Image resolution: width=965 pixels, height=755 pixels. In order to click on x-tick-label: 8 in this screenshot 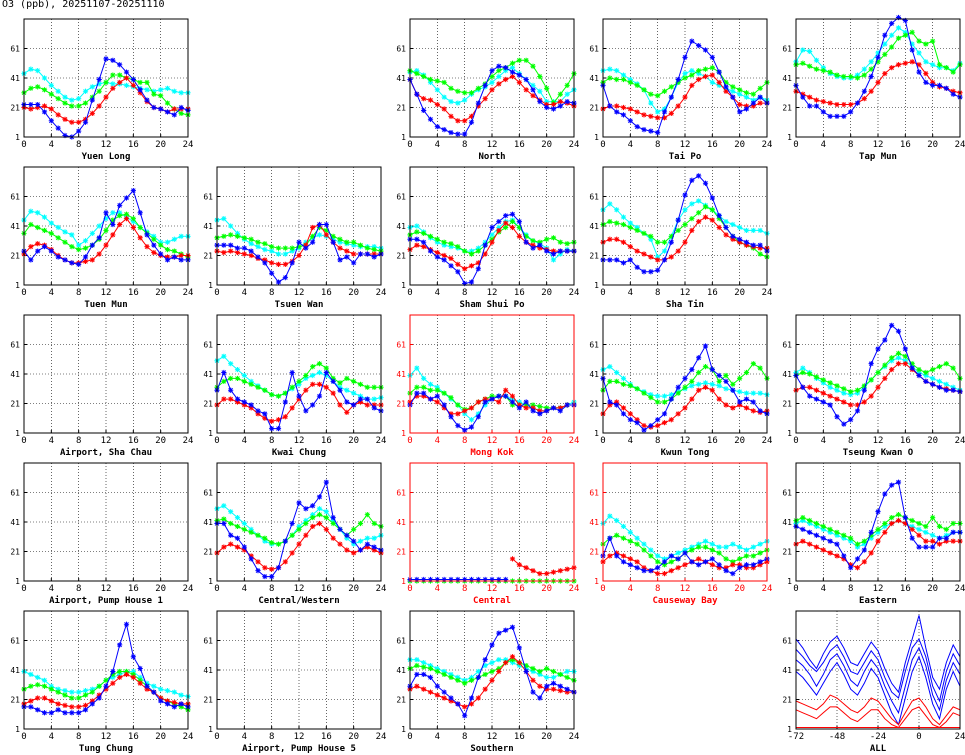, I will do `click(464, 293)`.